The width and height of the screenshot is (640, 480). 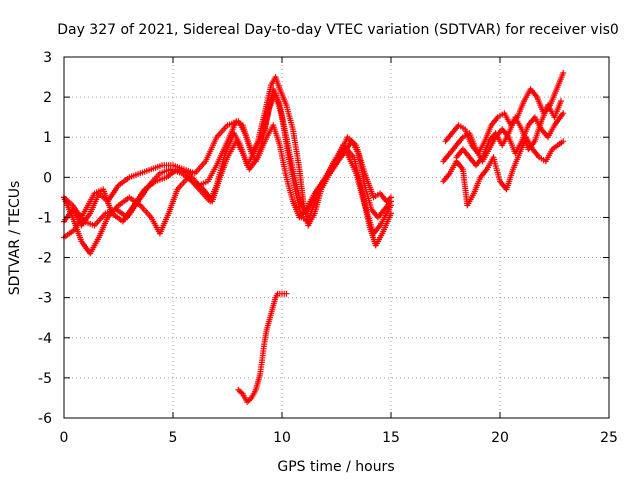 I want to click on x-tick-label: 0, so click(x=64, y=438).